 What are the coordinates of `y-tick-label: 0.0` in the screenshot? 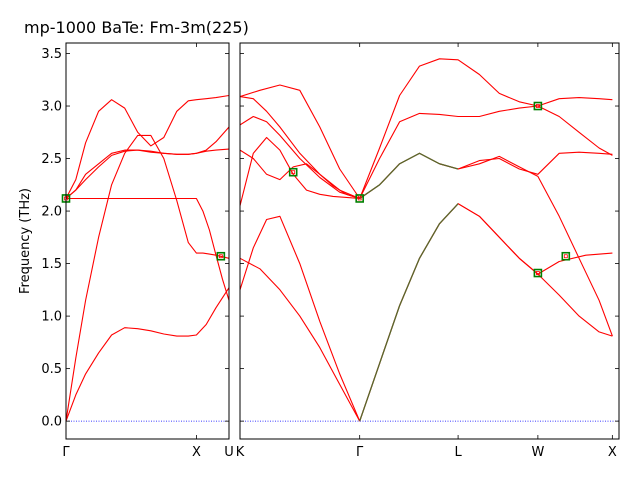 It's located at (51, 422).